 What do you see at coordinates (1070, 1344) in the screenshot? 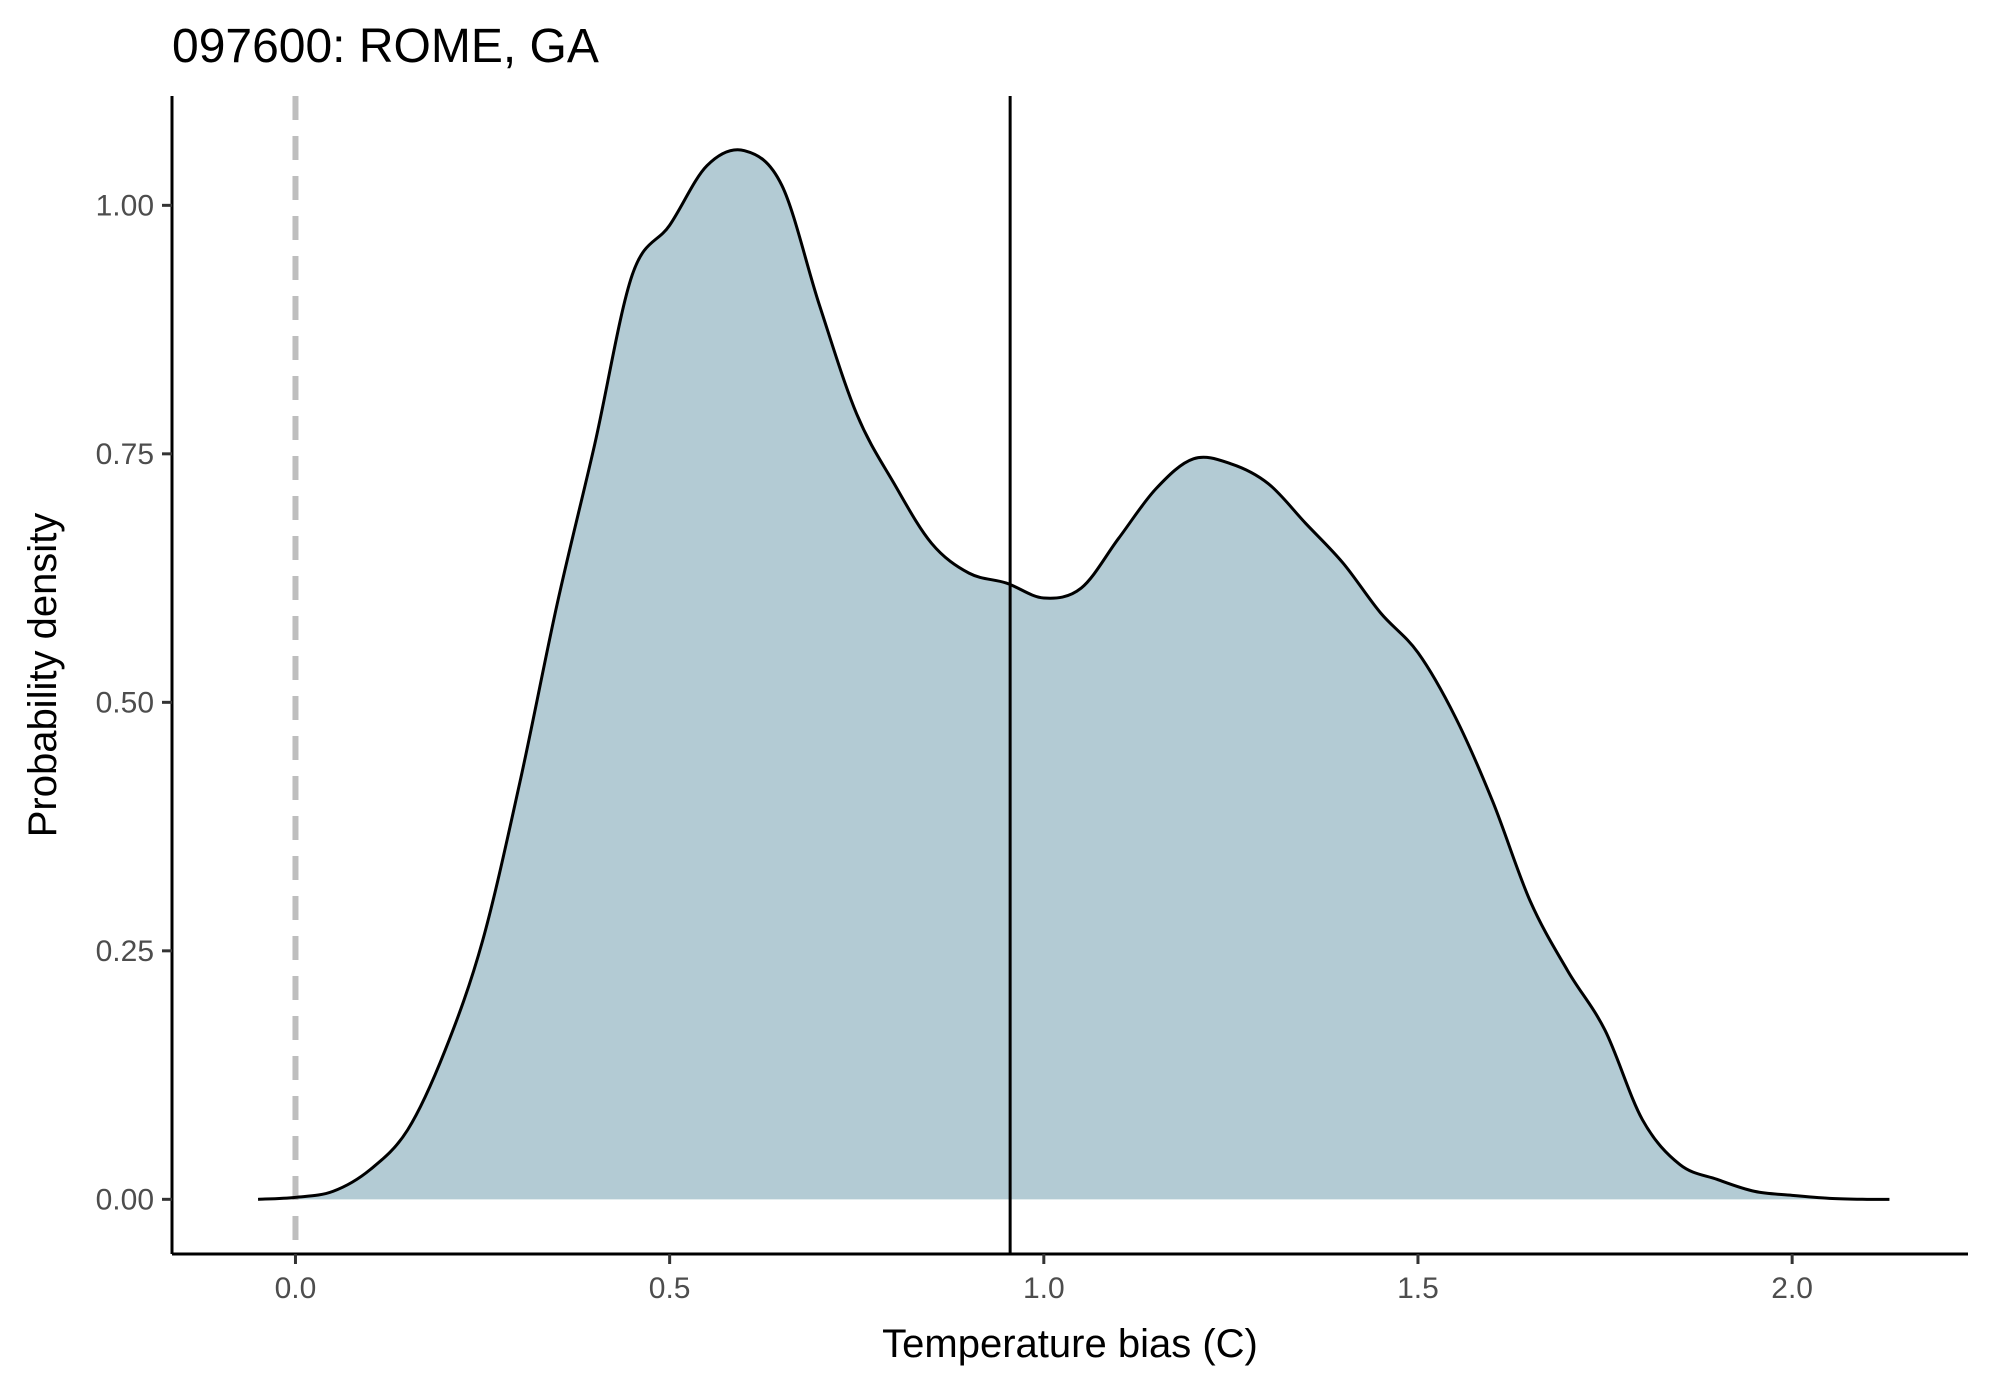
I see `x-axis-title: Temperature bias (C)` at bounding box center [1070, 1344].